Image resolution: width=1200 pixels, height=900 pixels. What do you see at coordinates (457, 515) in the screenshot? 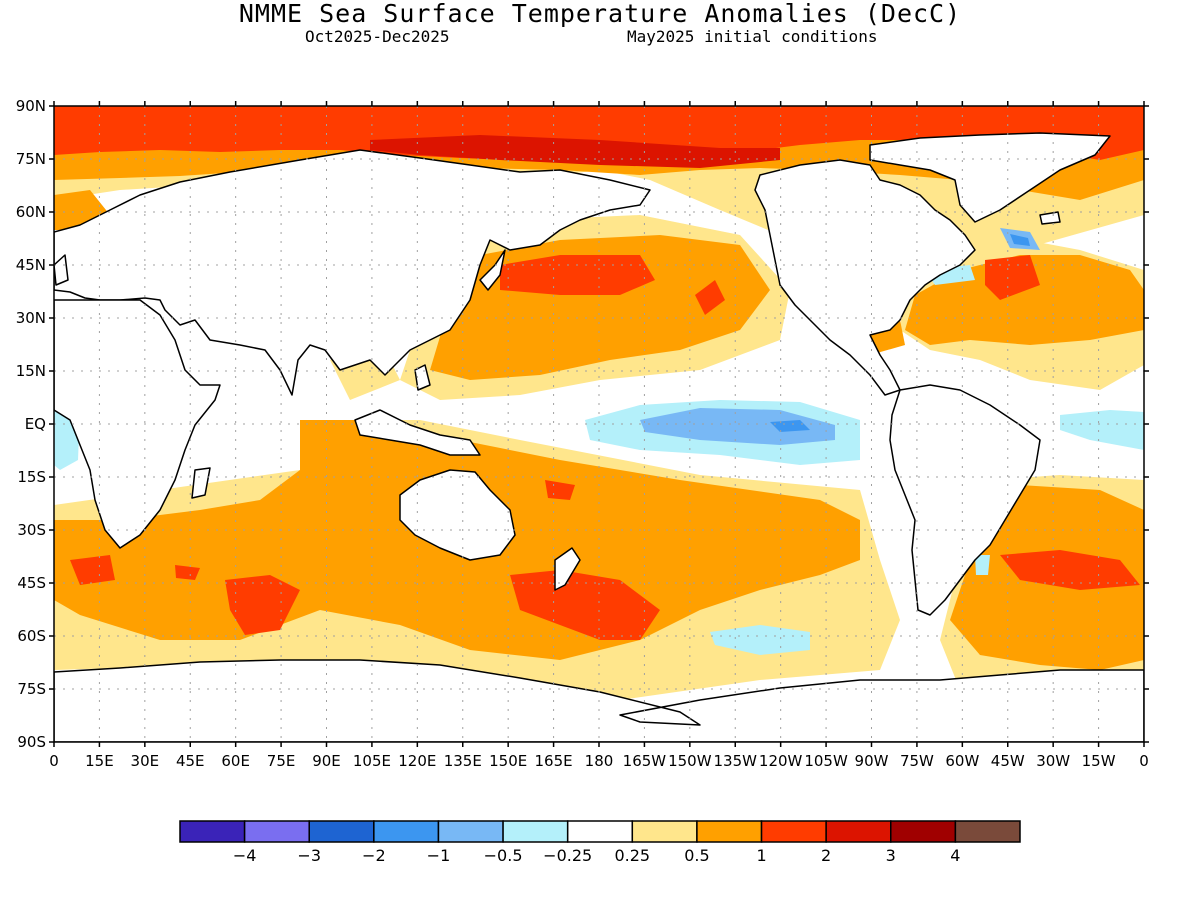
I see `land-australia` at bounding box center [457, 515].